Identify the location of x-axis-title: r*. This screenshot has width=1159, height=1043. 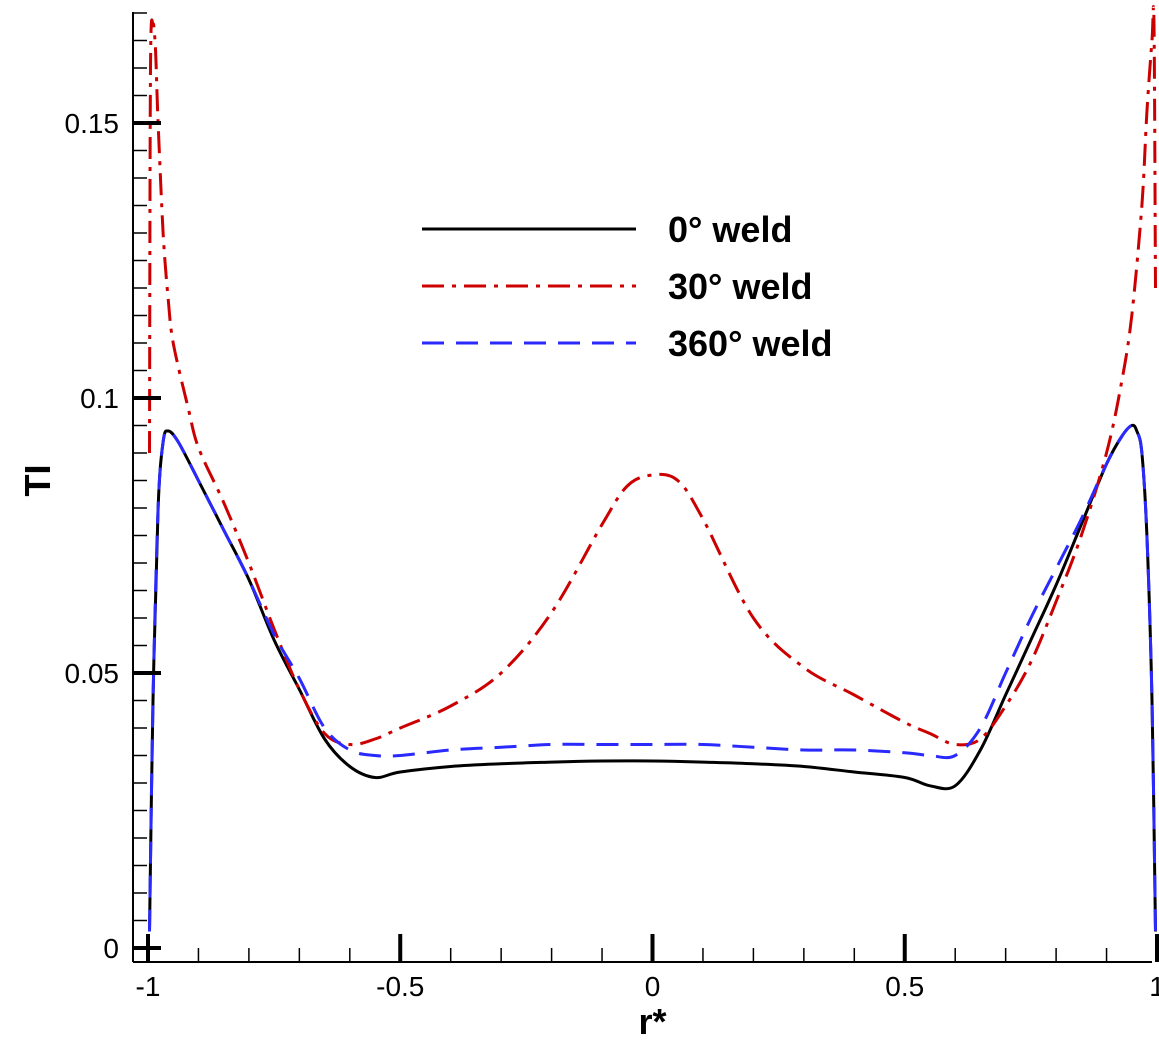
(652, 1019).